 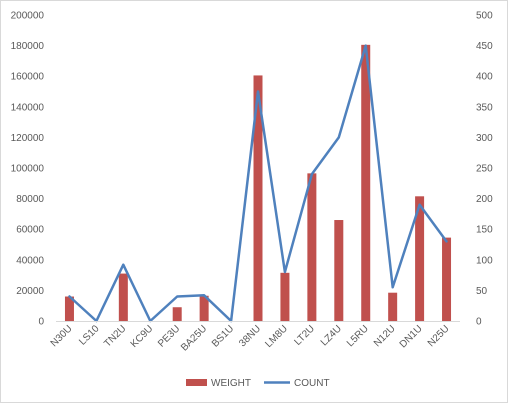 What do you see at coordinates (479, 322) in the screenshot?
I see `y-right-tick-label: 0` at bounding box center [479, 322].